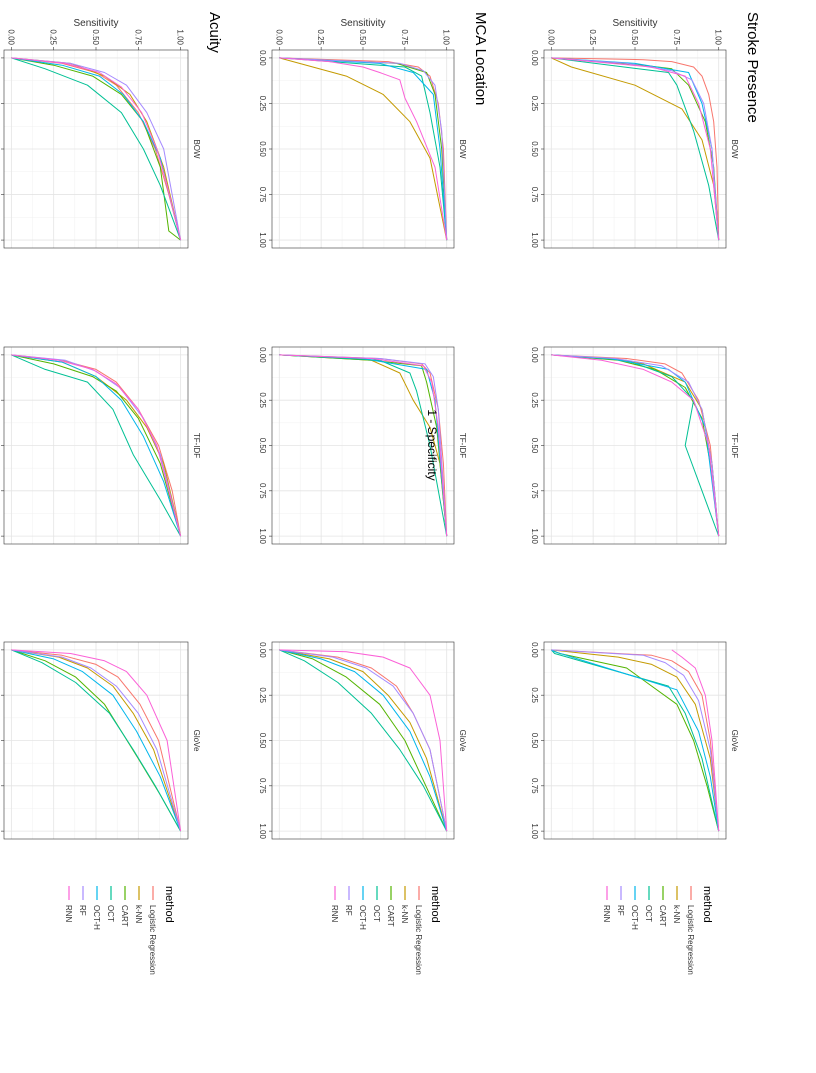  I want to click on legend-title: method, so click(707, 904).